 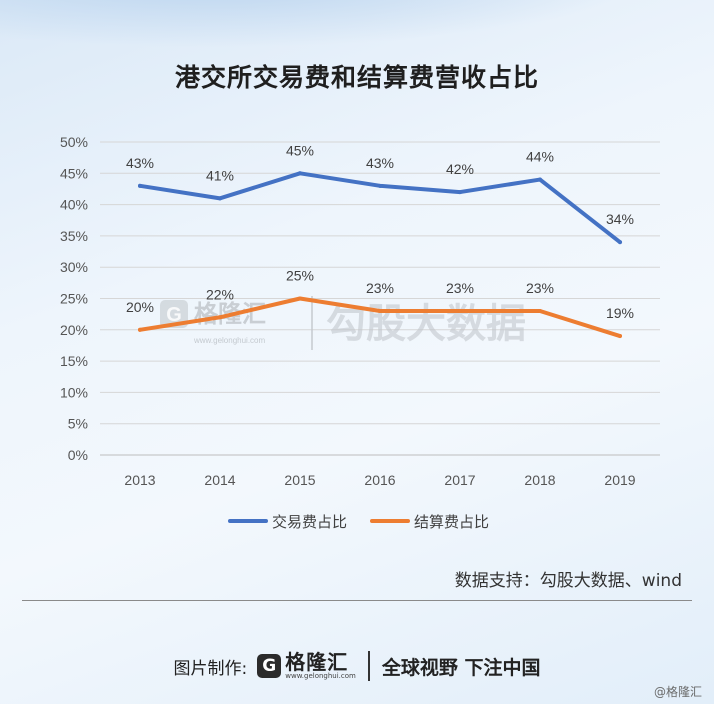 I want to click on y-tick-label: 40%, so click(x=74, y=205).